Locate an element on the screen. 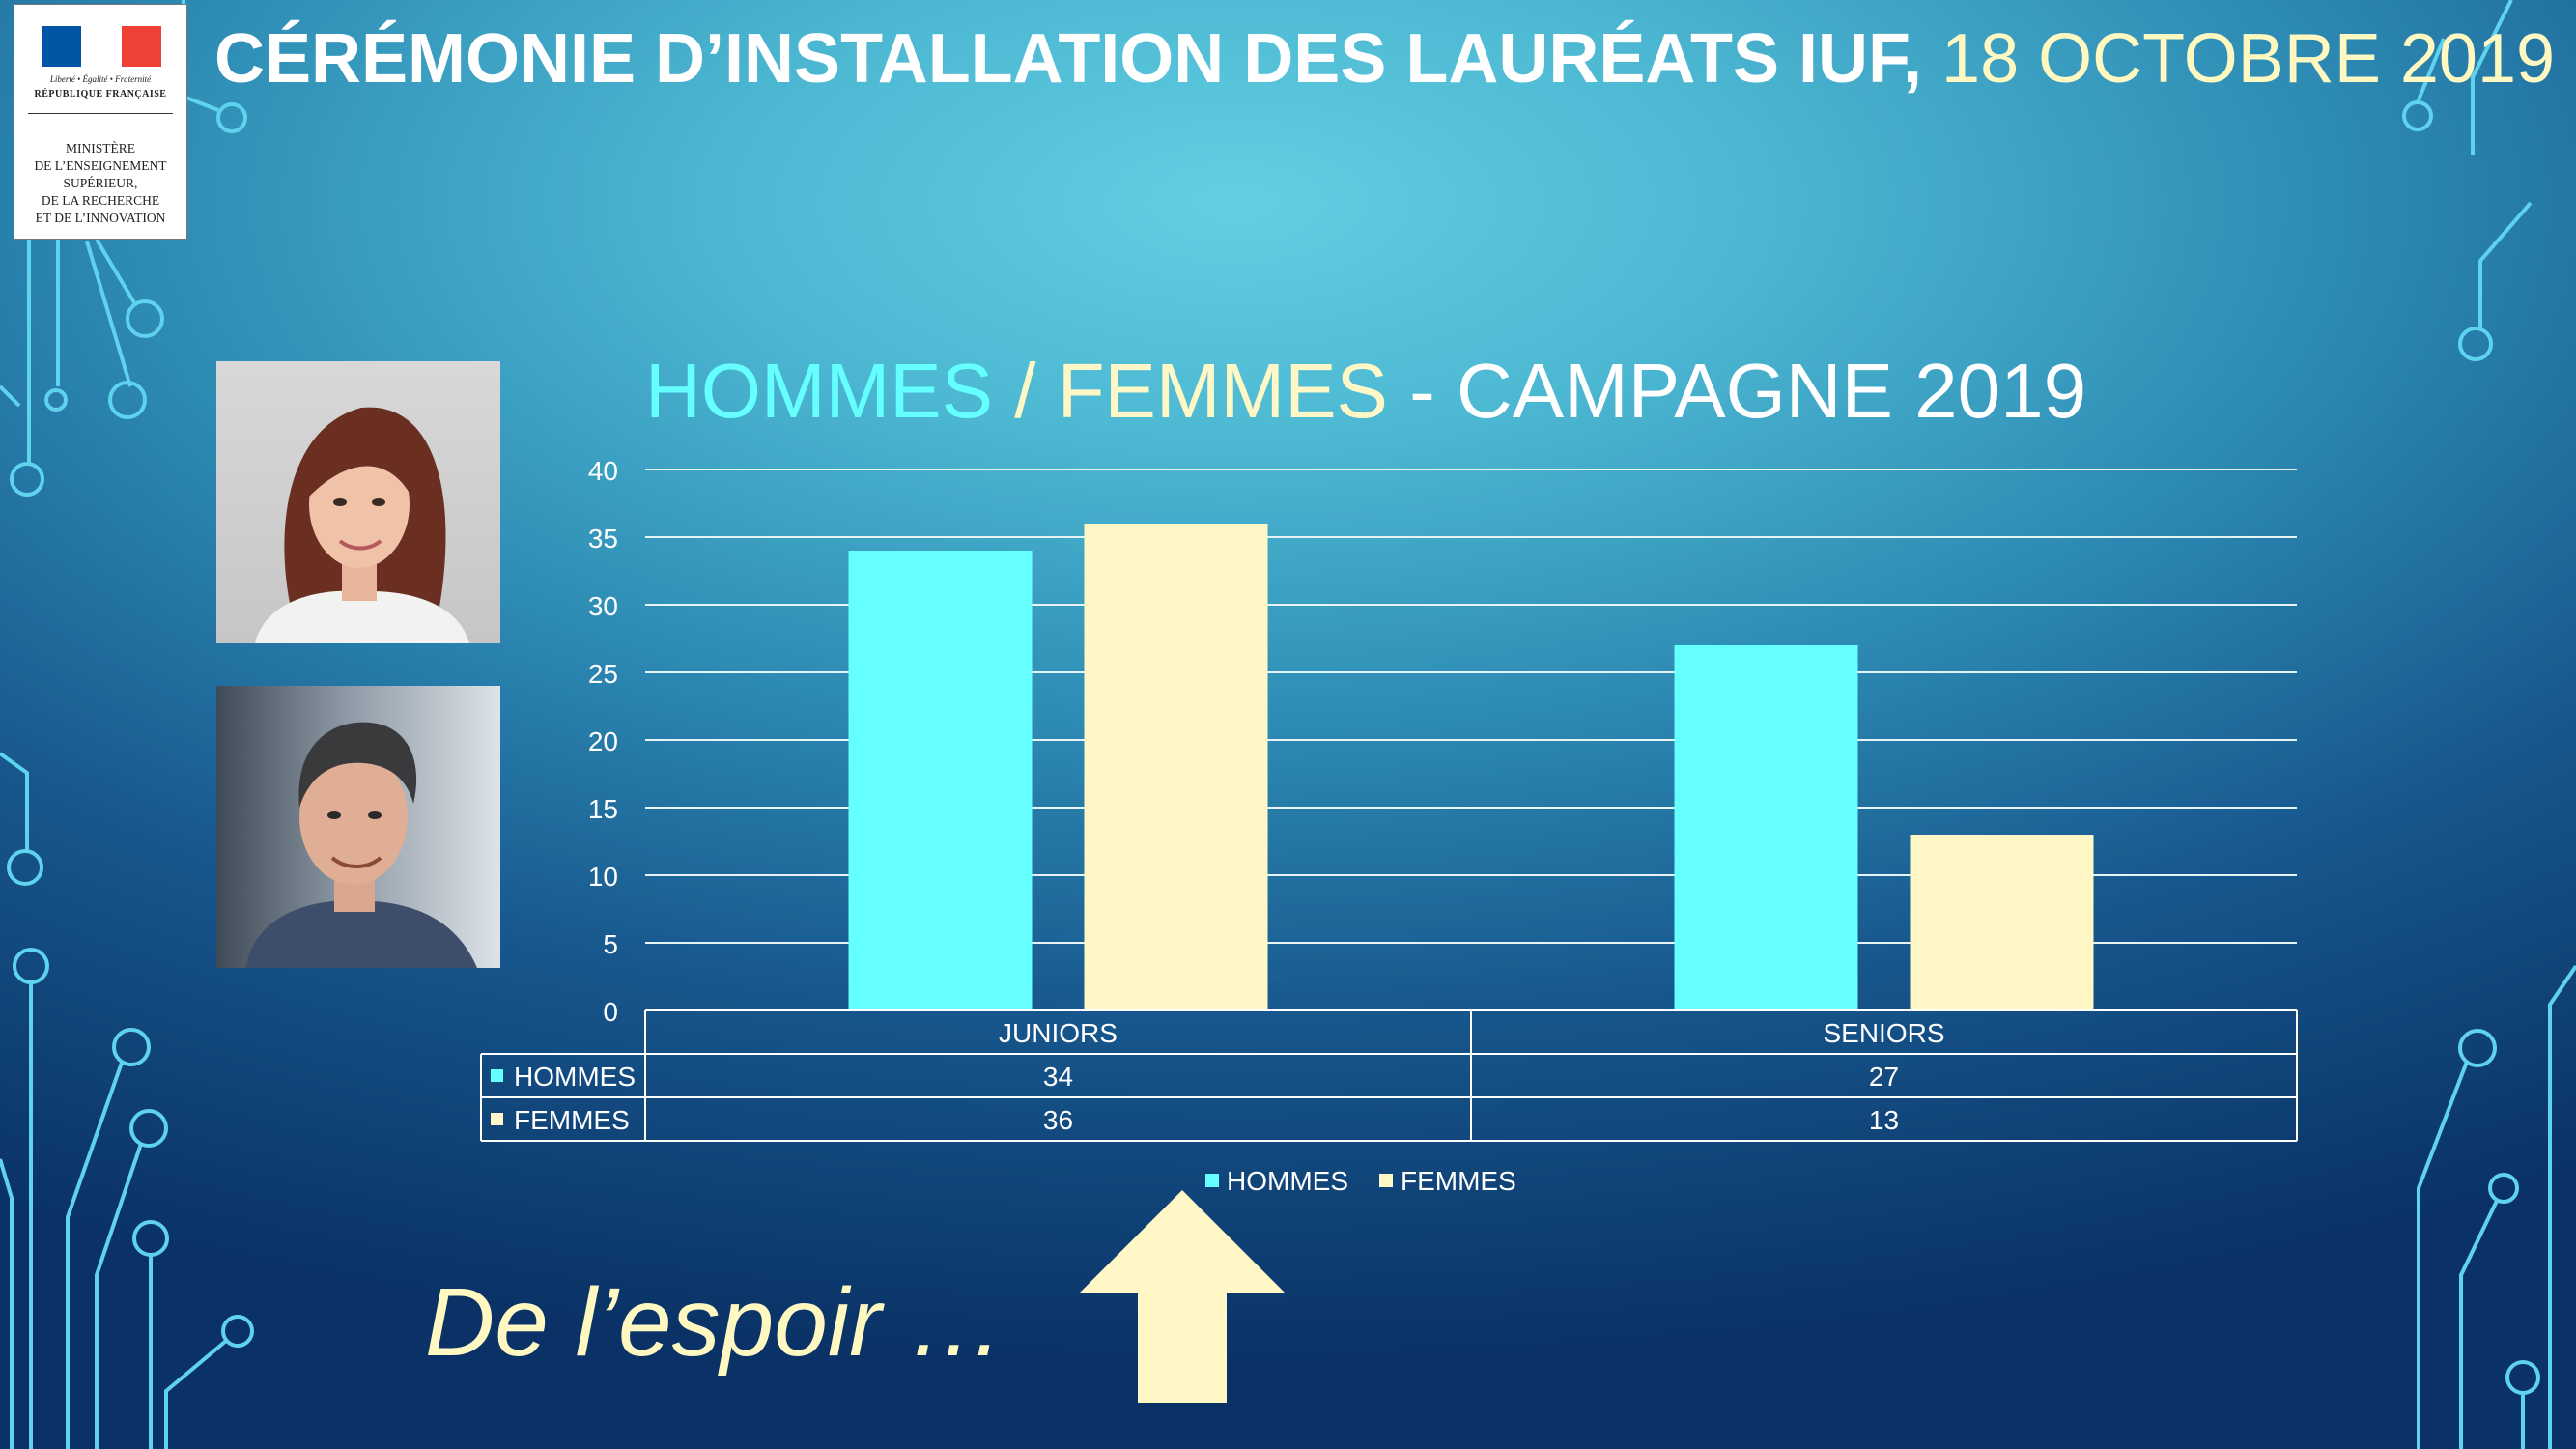  chart-title: HOMMES / FEMMES - CAMPAGNE 2019 is located at coordinates (1365, 391).